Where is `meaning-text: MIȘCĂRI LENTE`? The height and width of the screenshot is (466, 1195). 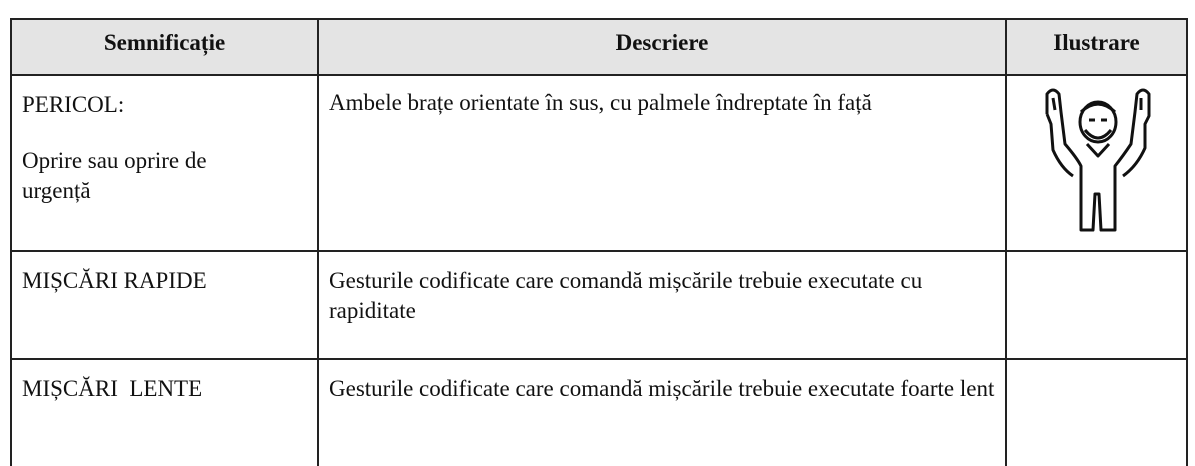
meaning-text: MIȘCĂRI LENTE is located at coordinates (112, 388).